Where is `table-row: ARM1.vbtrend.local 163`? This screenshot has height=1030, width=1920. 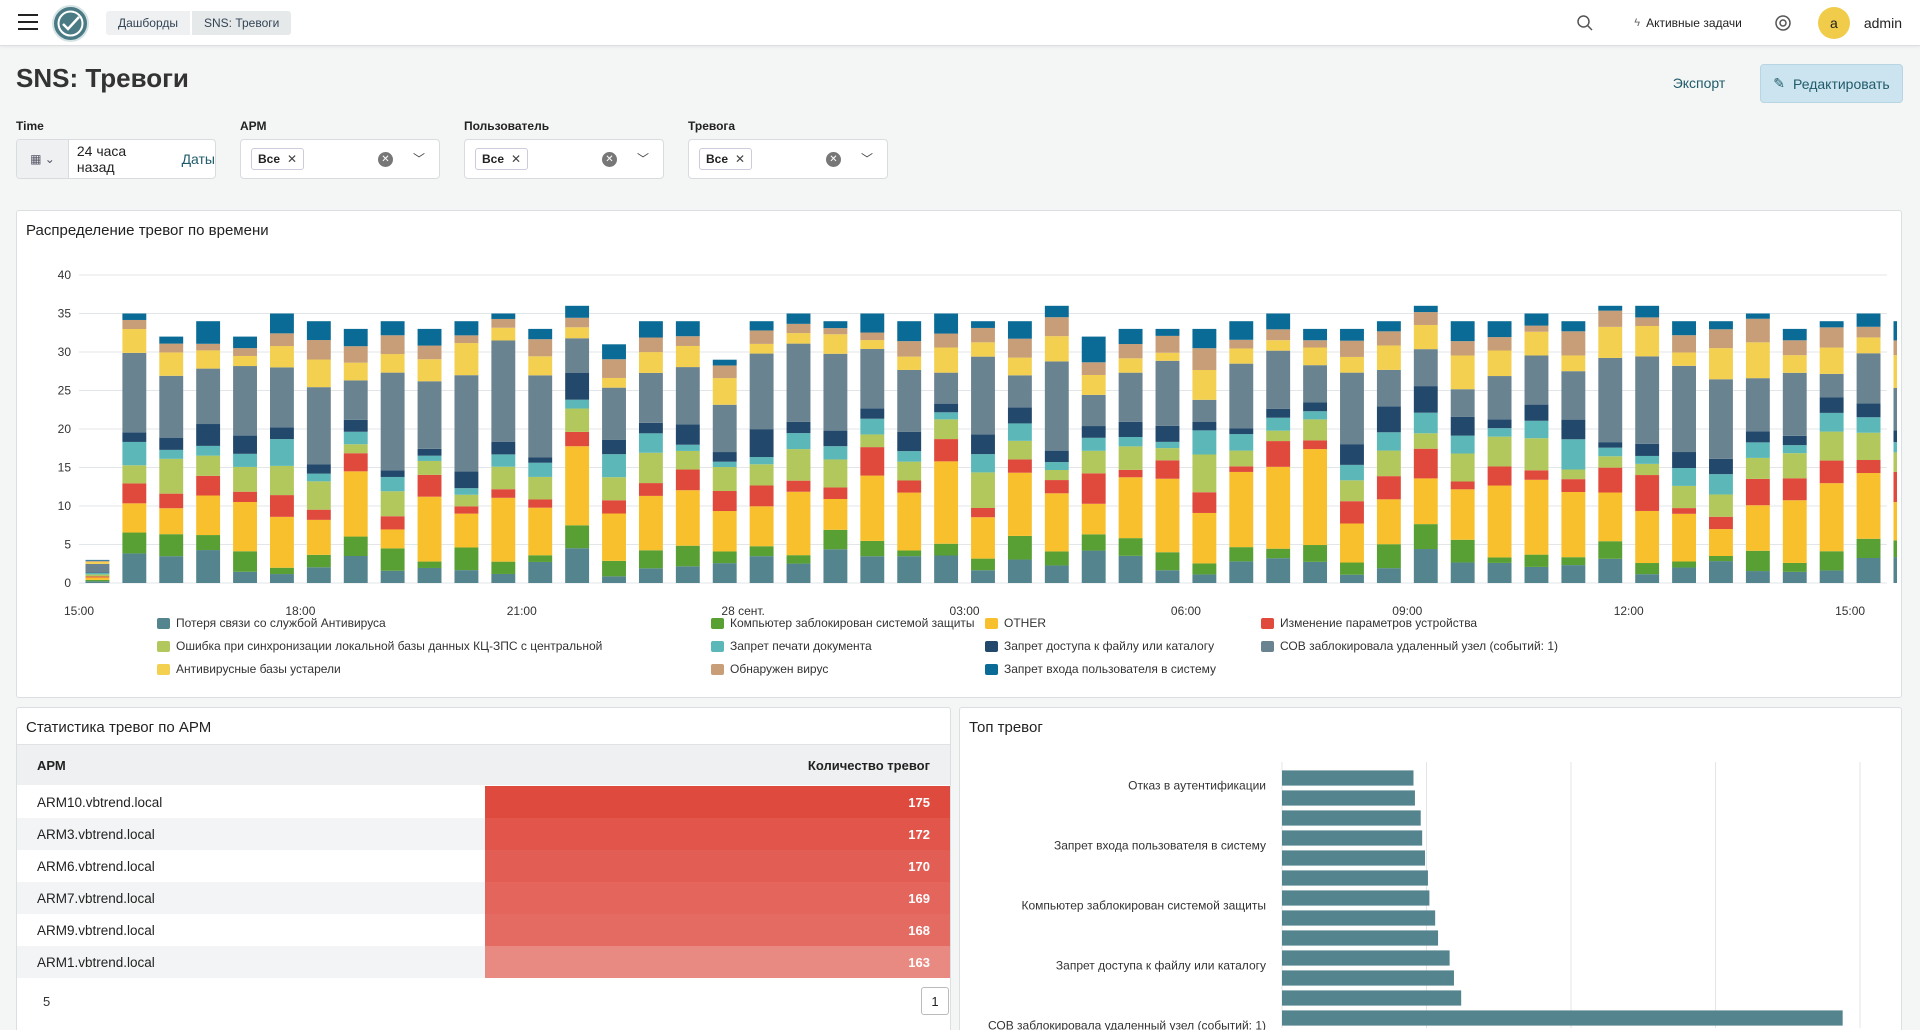 table-row: ARM1.vbtrend.local 163 is located at coordinates (483, 962).